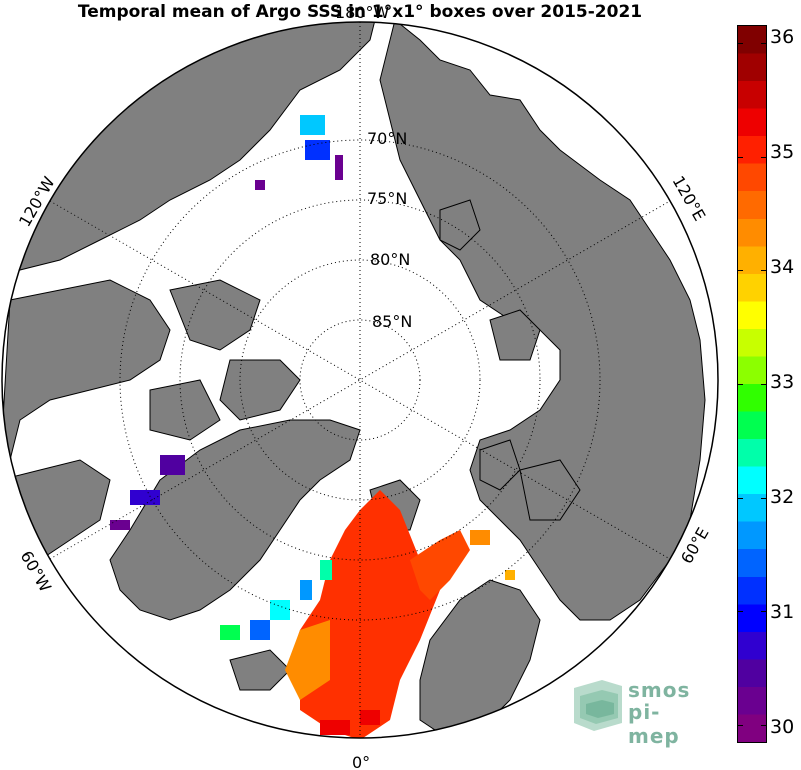  What do you see at coordinates (782, 267) in the screenshot?
I see `colorbar-tick-34: 34` at bounding box center [782, 267].